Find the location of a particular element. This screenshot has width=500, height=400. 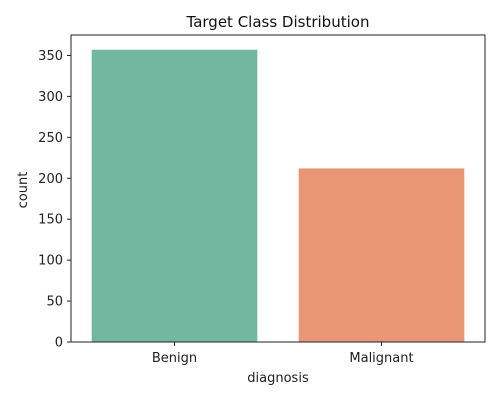

y-tick-label: 200 is located at coordinates (50, 179).